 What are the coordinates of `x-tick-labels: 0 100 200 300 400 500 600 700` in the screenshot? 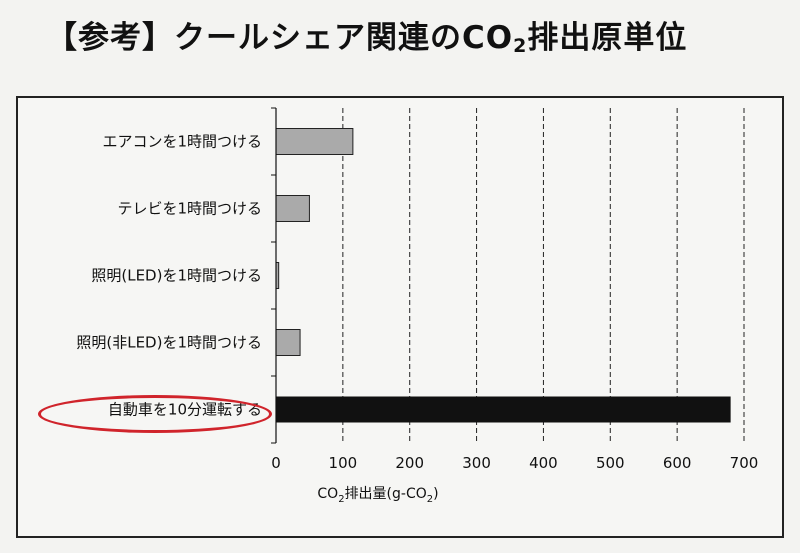 It's located at (514, 463).